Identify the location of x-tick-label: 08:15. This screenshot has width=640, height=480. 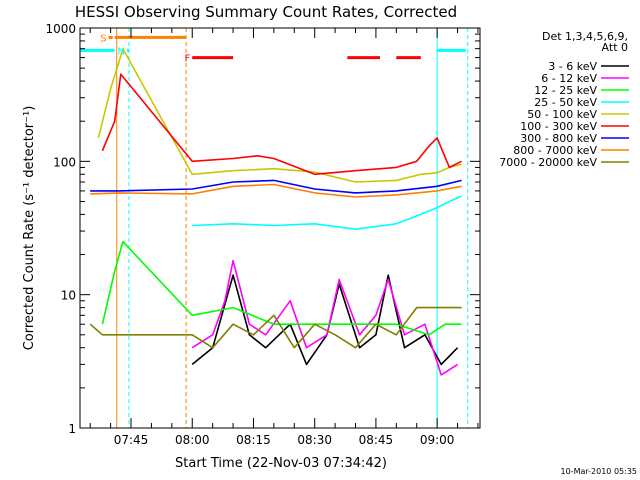
(253, 440).